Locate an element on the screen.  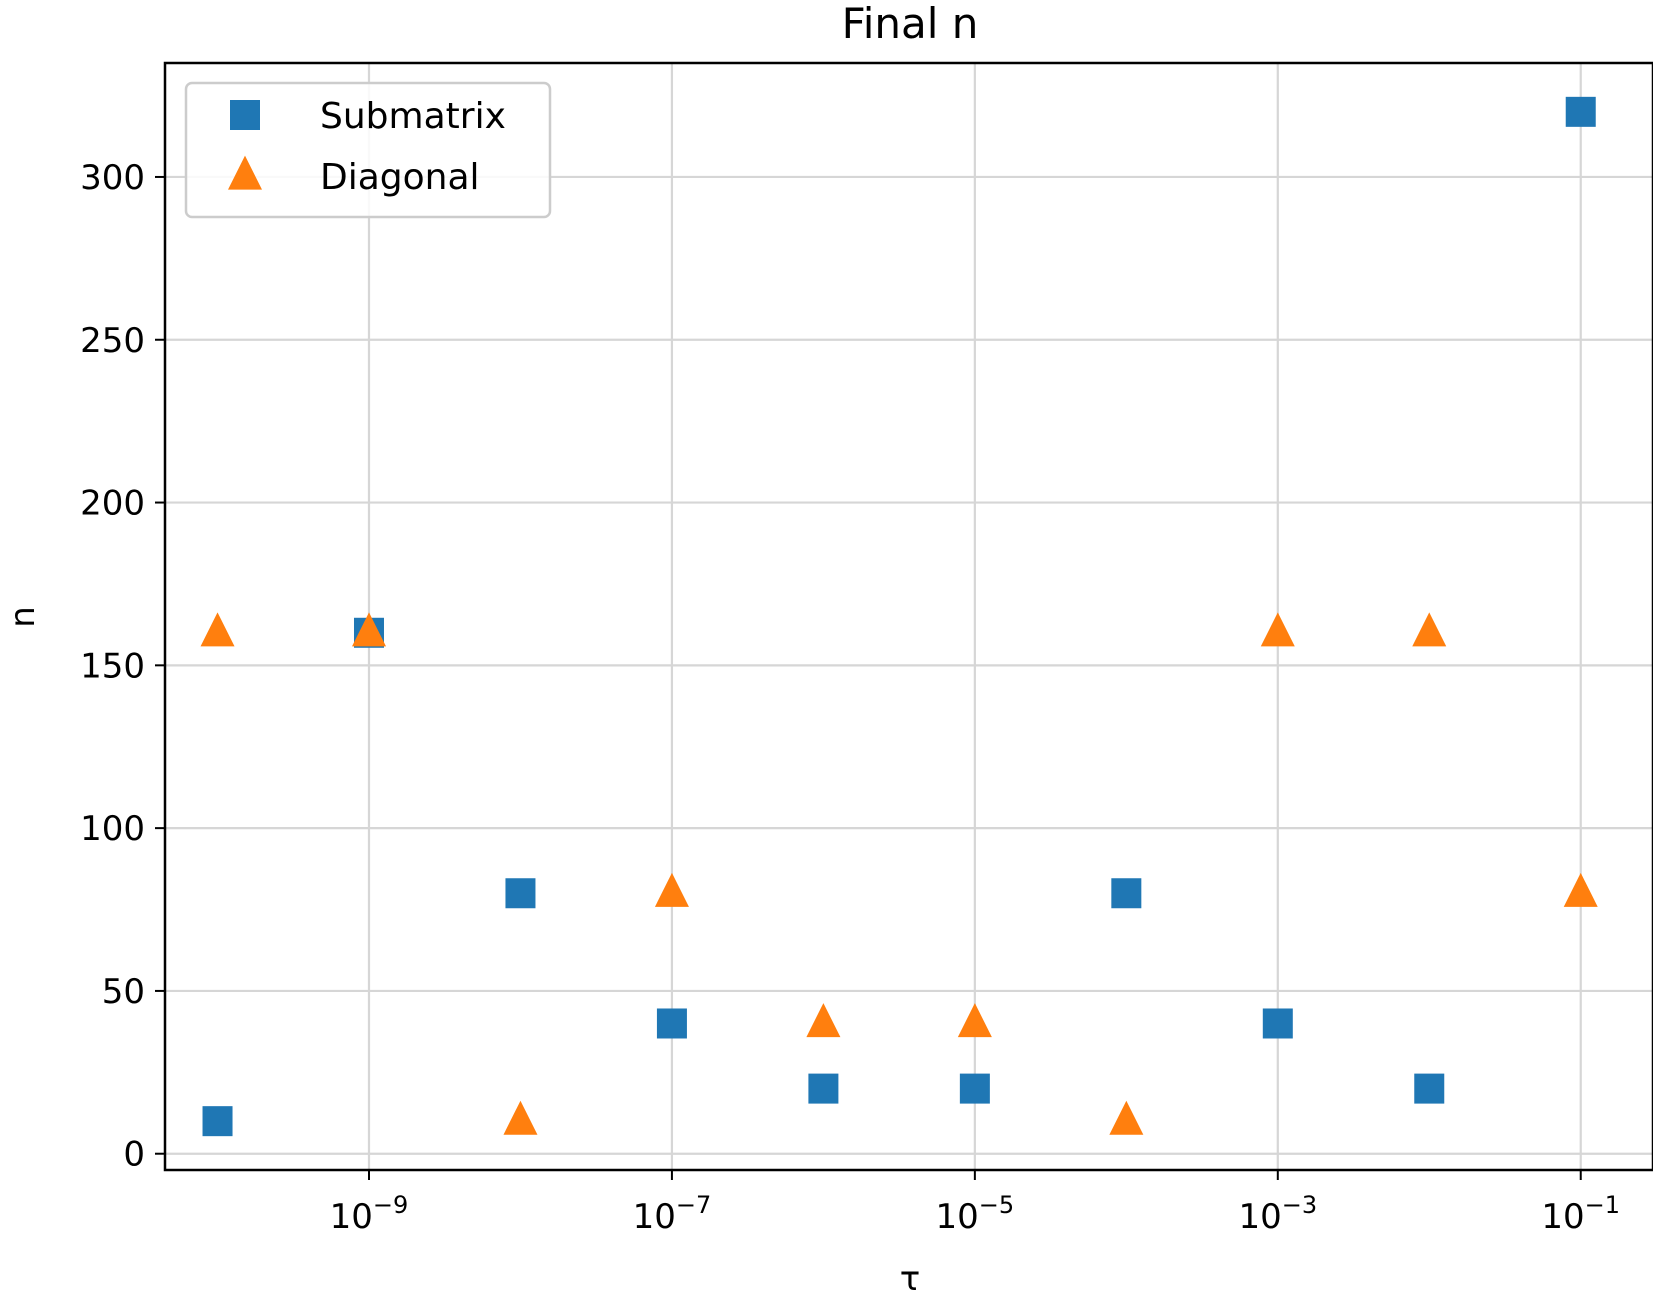
y-axis-ticks: 0 50 100 150 200 250 300 is located at coordinates (122, 666).